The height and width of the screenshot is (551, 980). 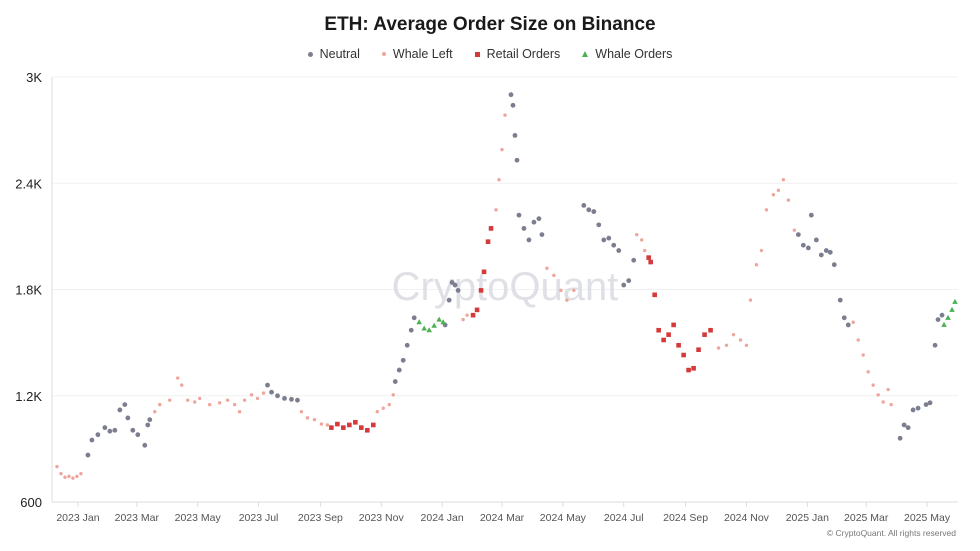 What do you see at coordinates (333, 54) in the screenshot?
I see `legend-item-neutral: Neutral` at bounding box center [333, 54].